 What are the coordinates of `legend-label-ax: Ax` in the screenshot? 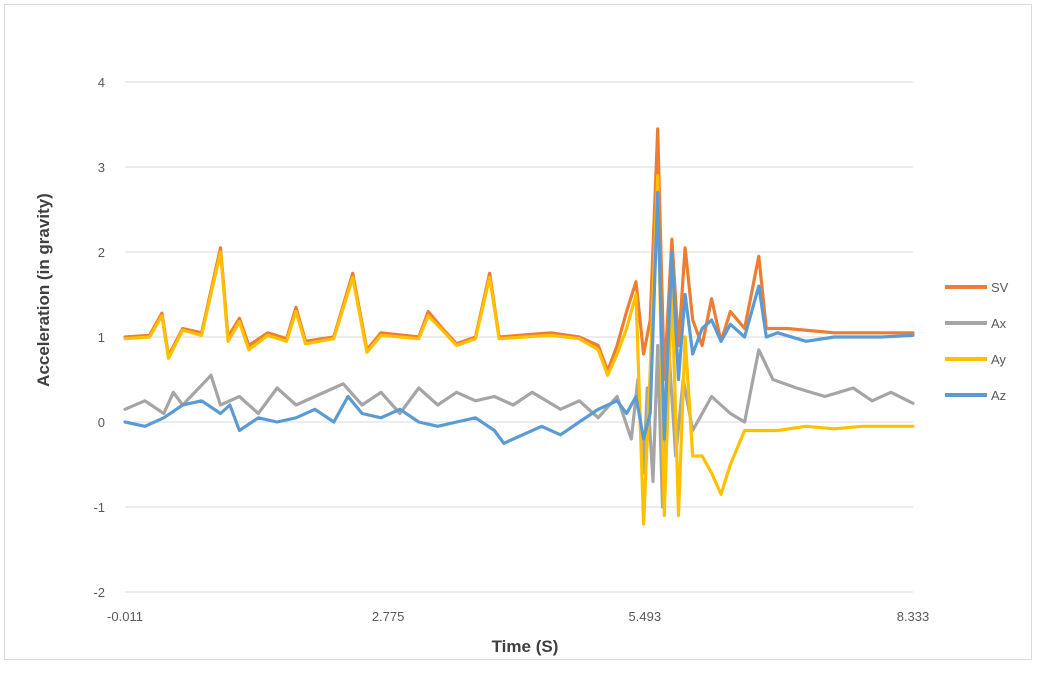 It's located at (999, 323).